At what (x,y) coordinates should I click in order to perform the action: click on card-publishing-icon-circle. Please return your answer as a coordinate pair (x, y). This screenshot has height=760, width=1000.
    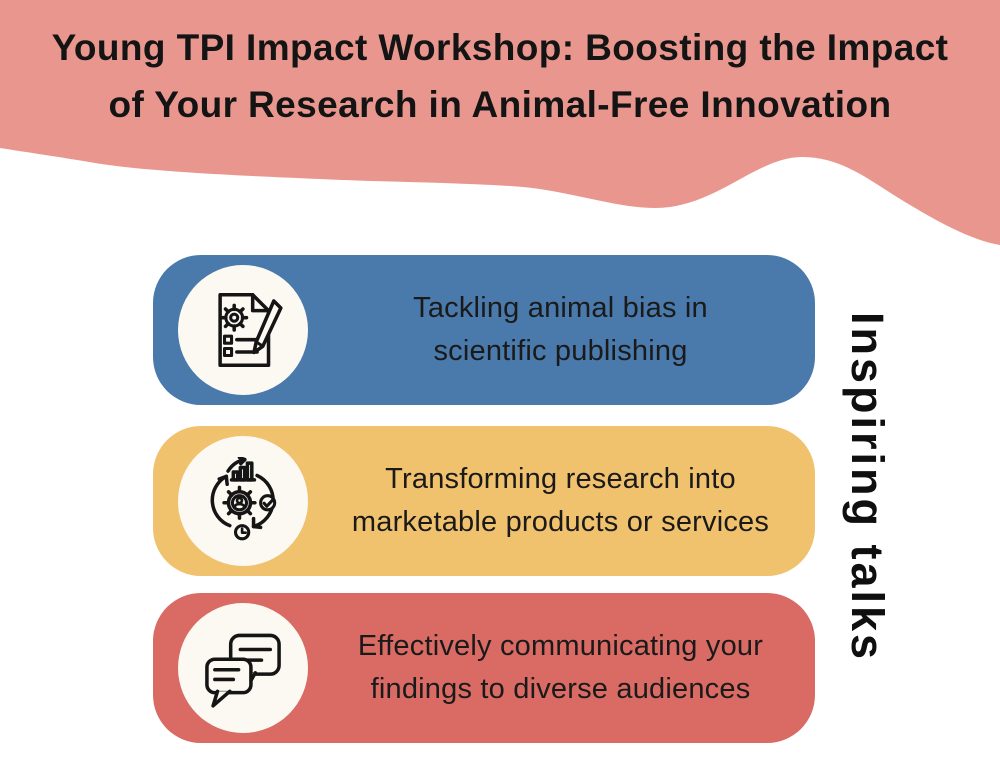
    Looking at the image, I should click on (243, 330).